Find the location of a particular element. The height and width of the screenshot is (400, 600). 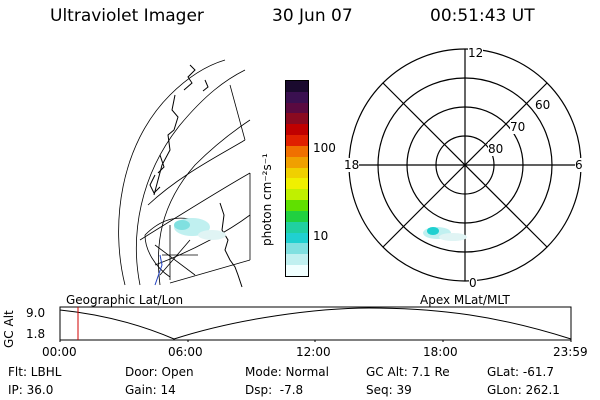

altitude-track-plot is located at coordinates (315, 324).